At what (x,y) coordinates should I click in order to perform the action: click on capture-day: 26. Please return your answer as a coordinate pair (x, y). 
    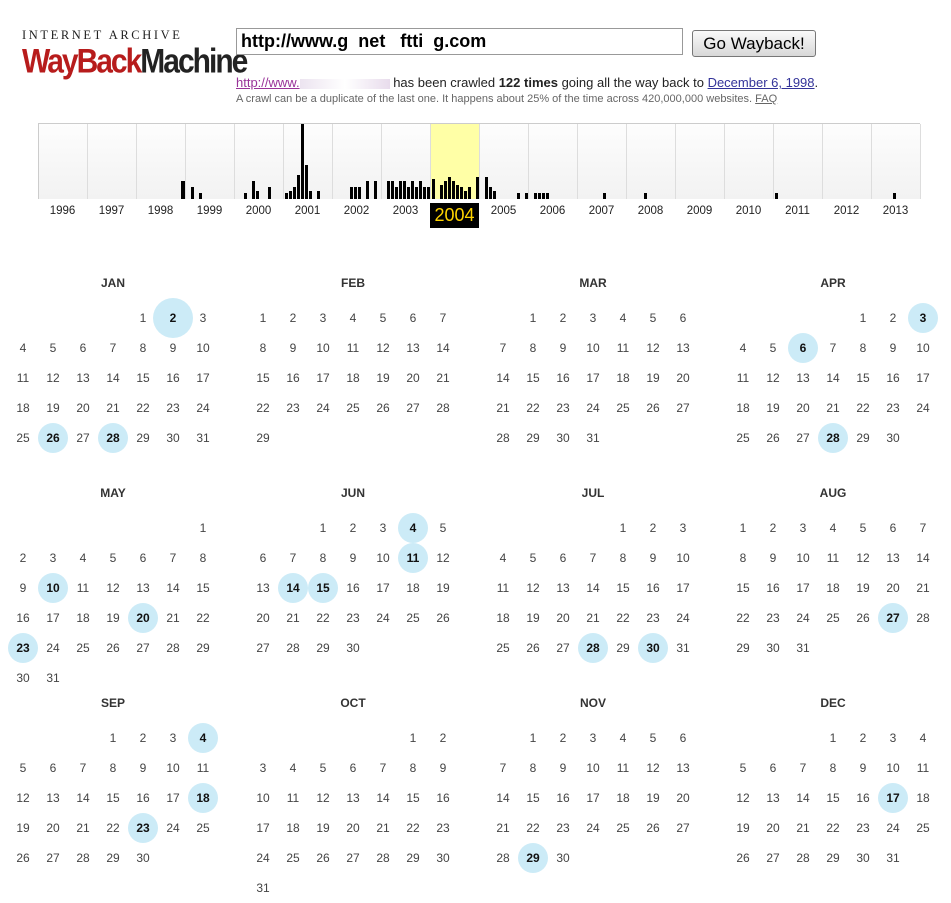
    Looking at the image, I should click on (53, 438).